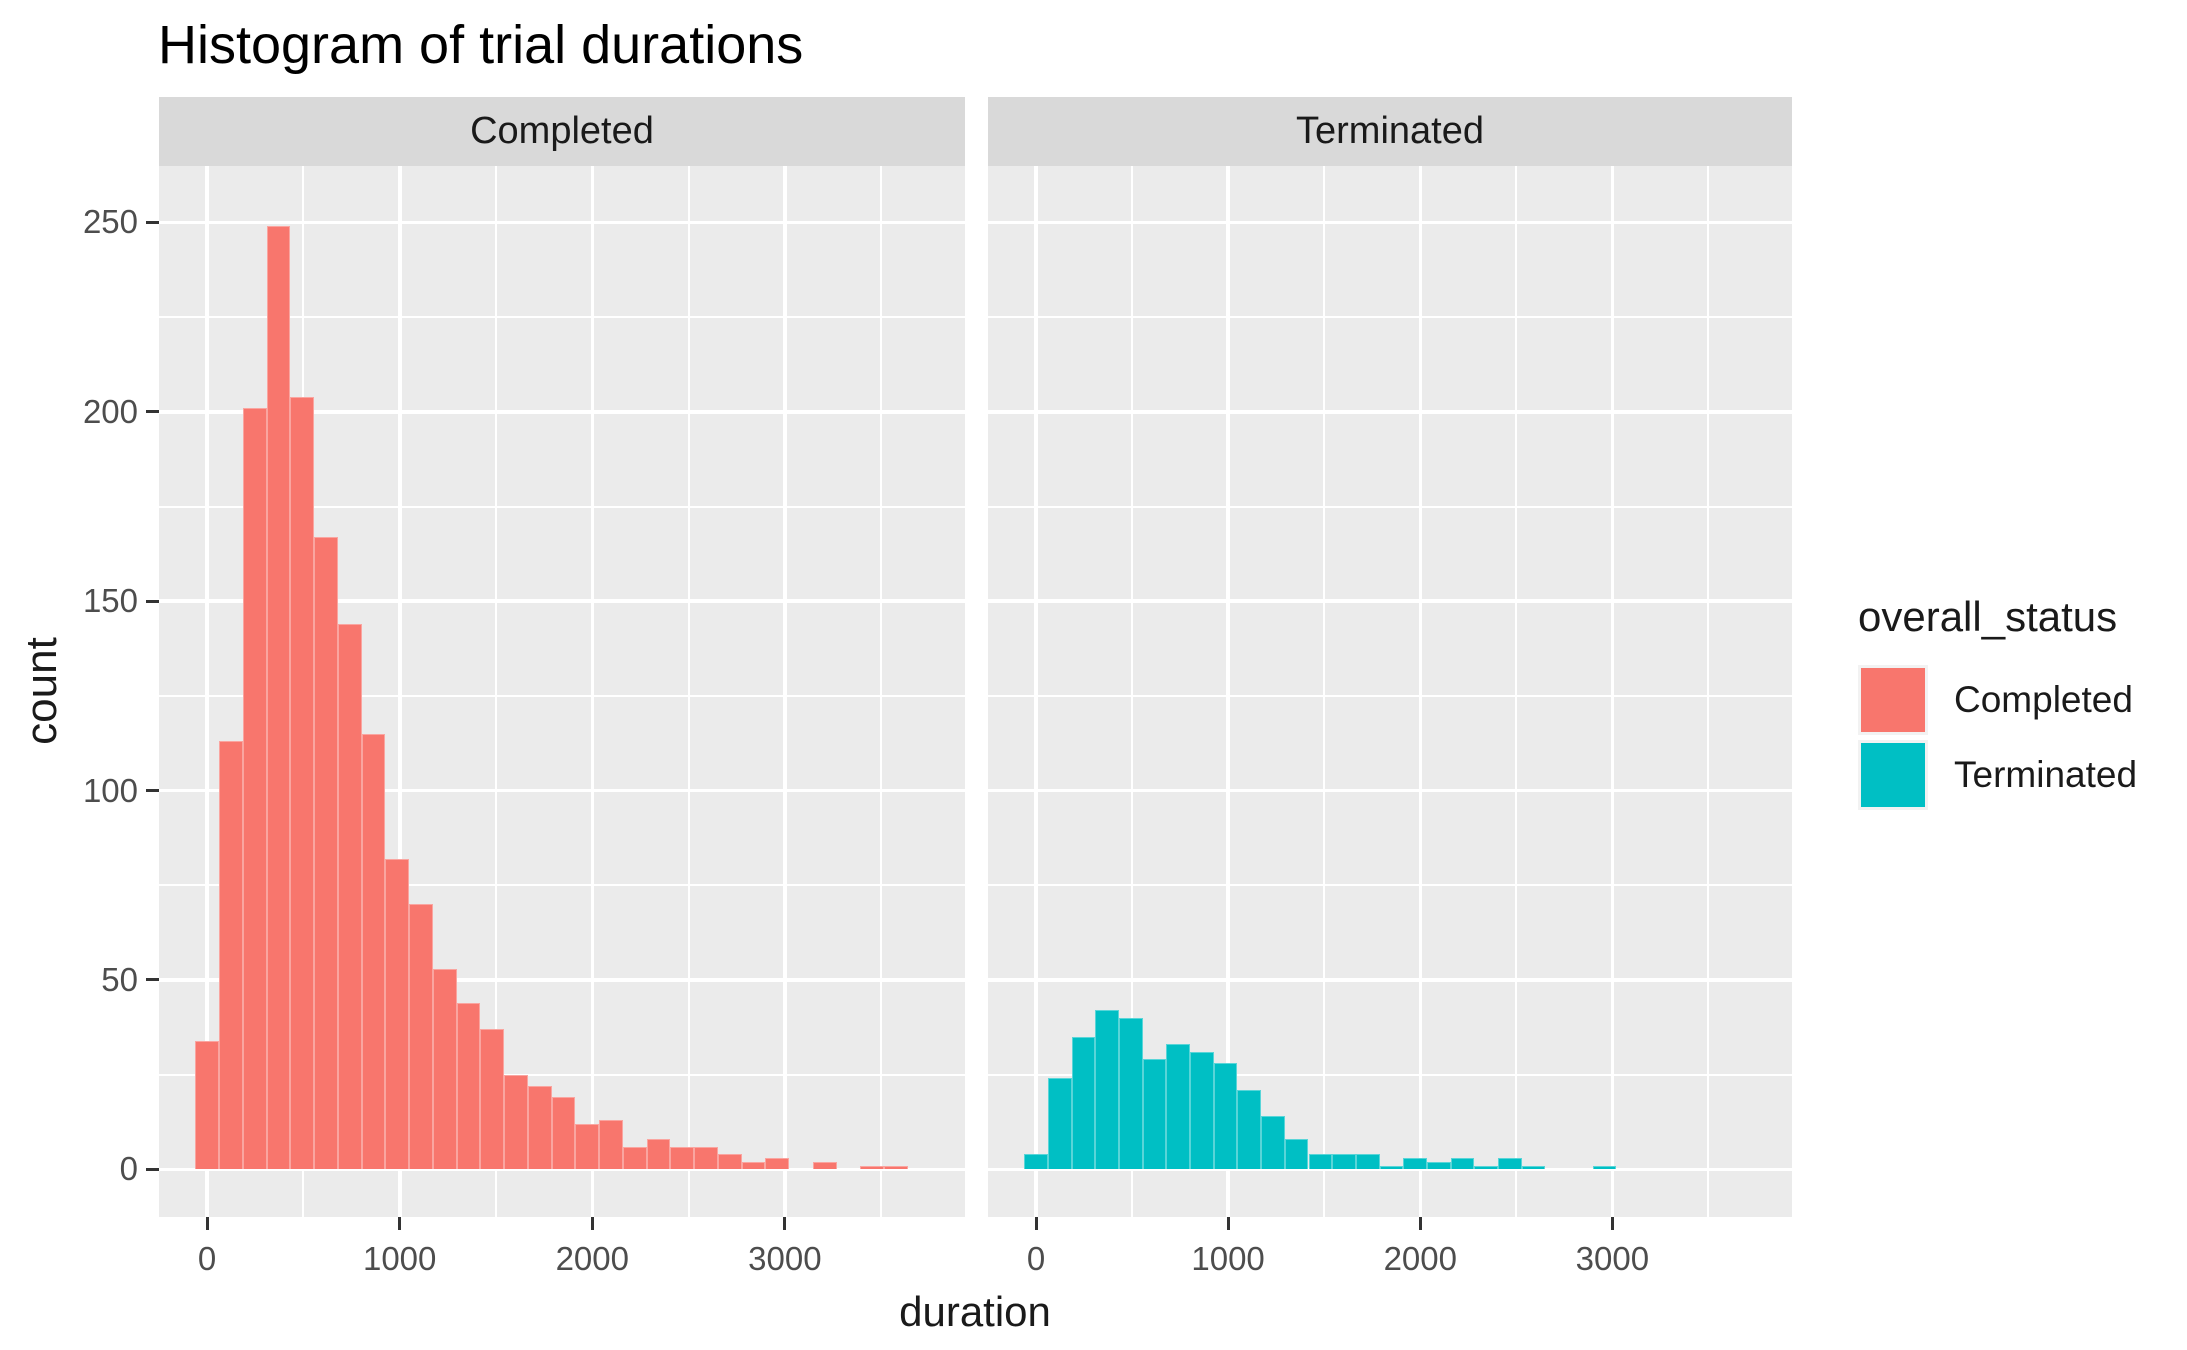 This screenshot has width=2187, height=1350. I want to click on y-tick-label: 150, so click(110, 601).